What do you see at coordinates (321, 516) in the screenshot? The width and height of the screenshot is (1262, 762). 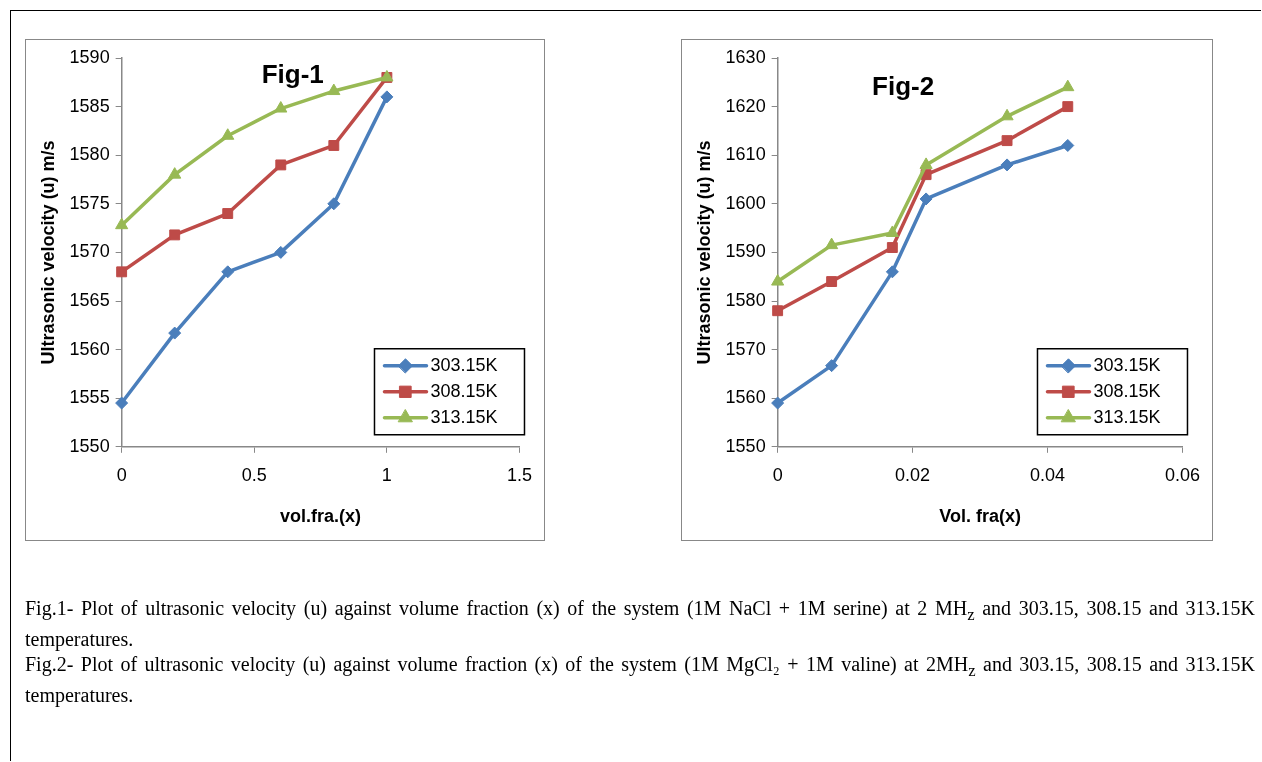 I see `x-axis-title: vol.fra.(x)` at bounding box center [321, 516].